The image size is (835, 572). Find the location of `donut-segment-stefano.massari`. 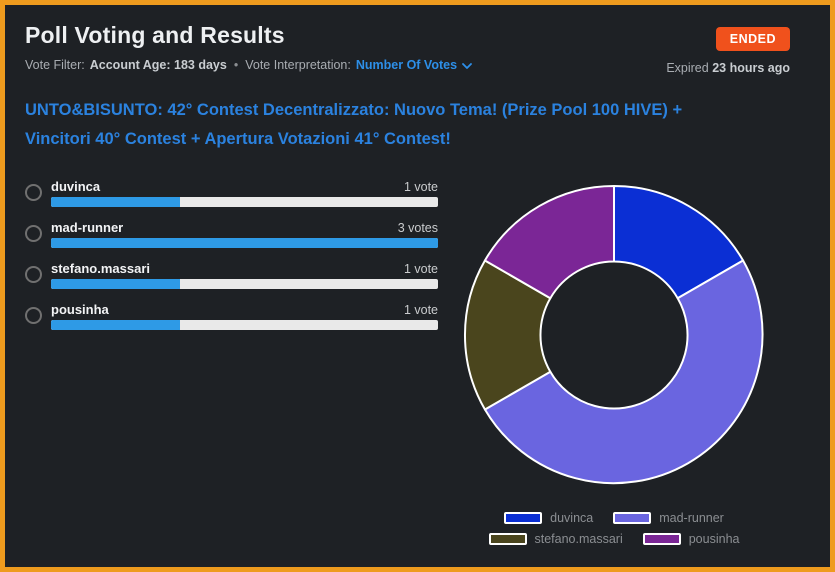

donut-segment-stefano.massari is located at coordinates (507, 335).